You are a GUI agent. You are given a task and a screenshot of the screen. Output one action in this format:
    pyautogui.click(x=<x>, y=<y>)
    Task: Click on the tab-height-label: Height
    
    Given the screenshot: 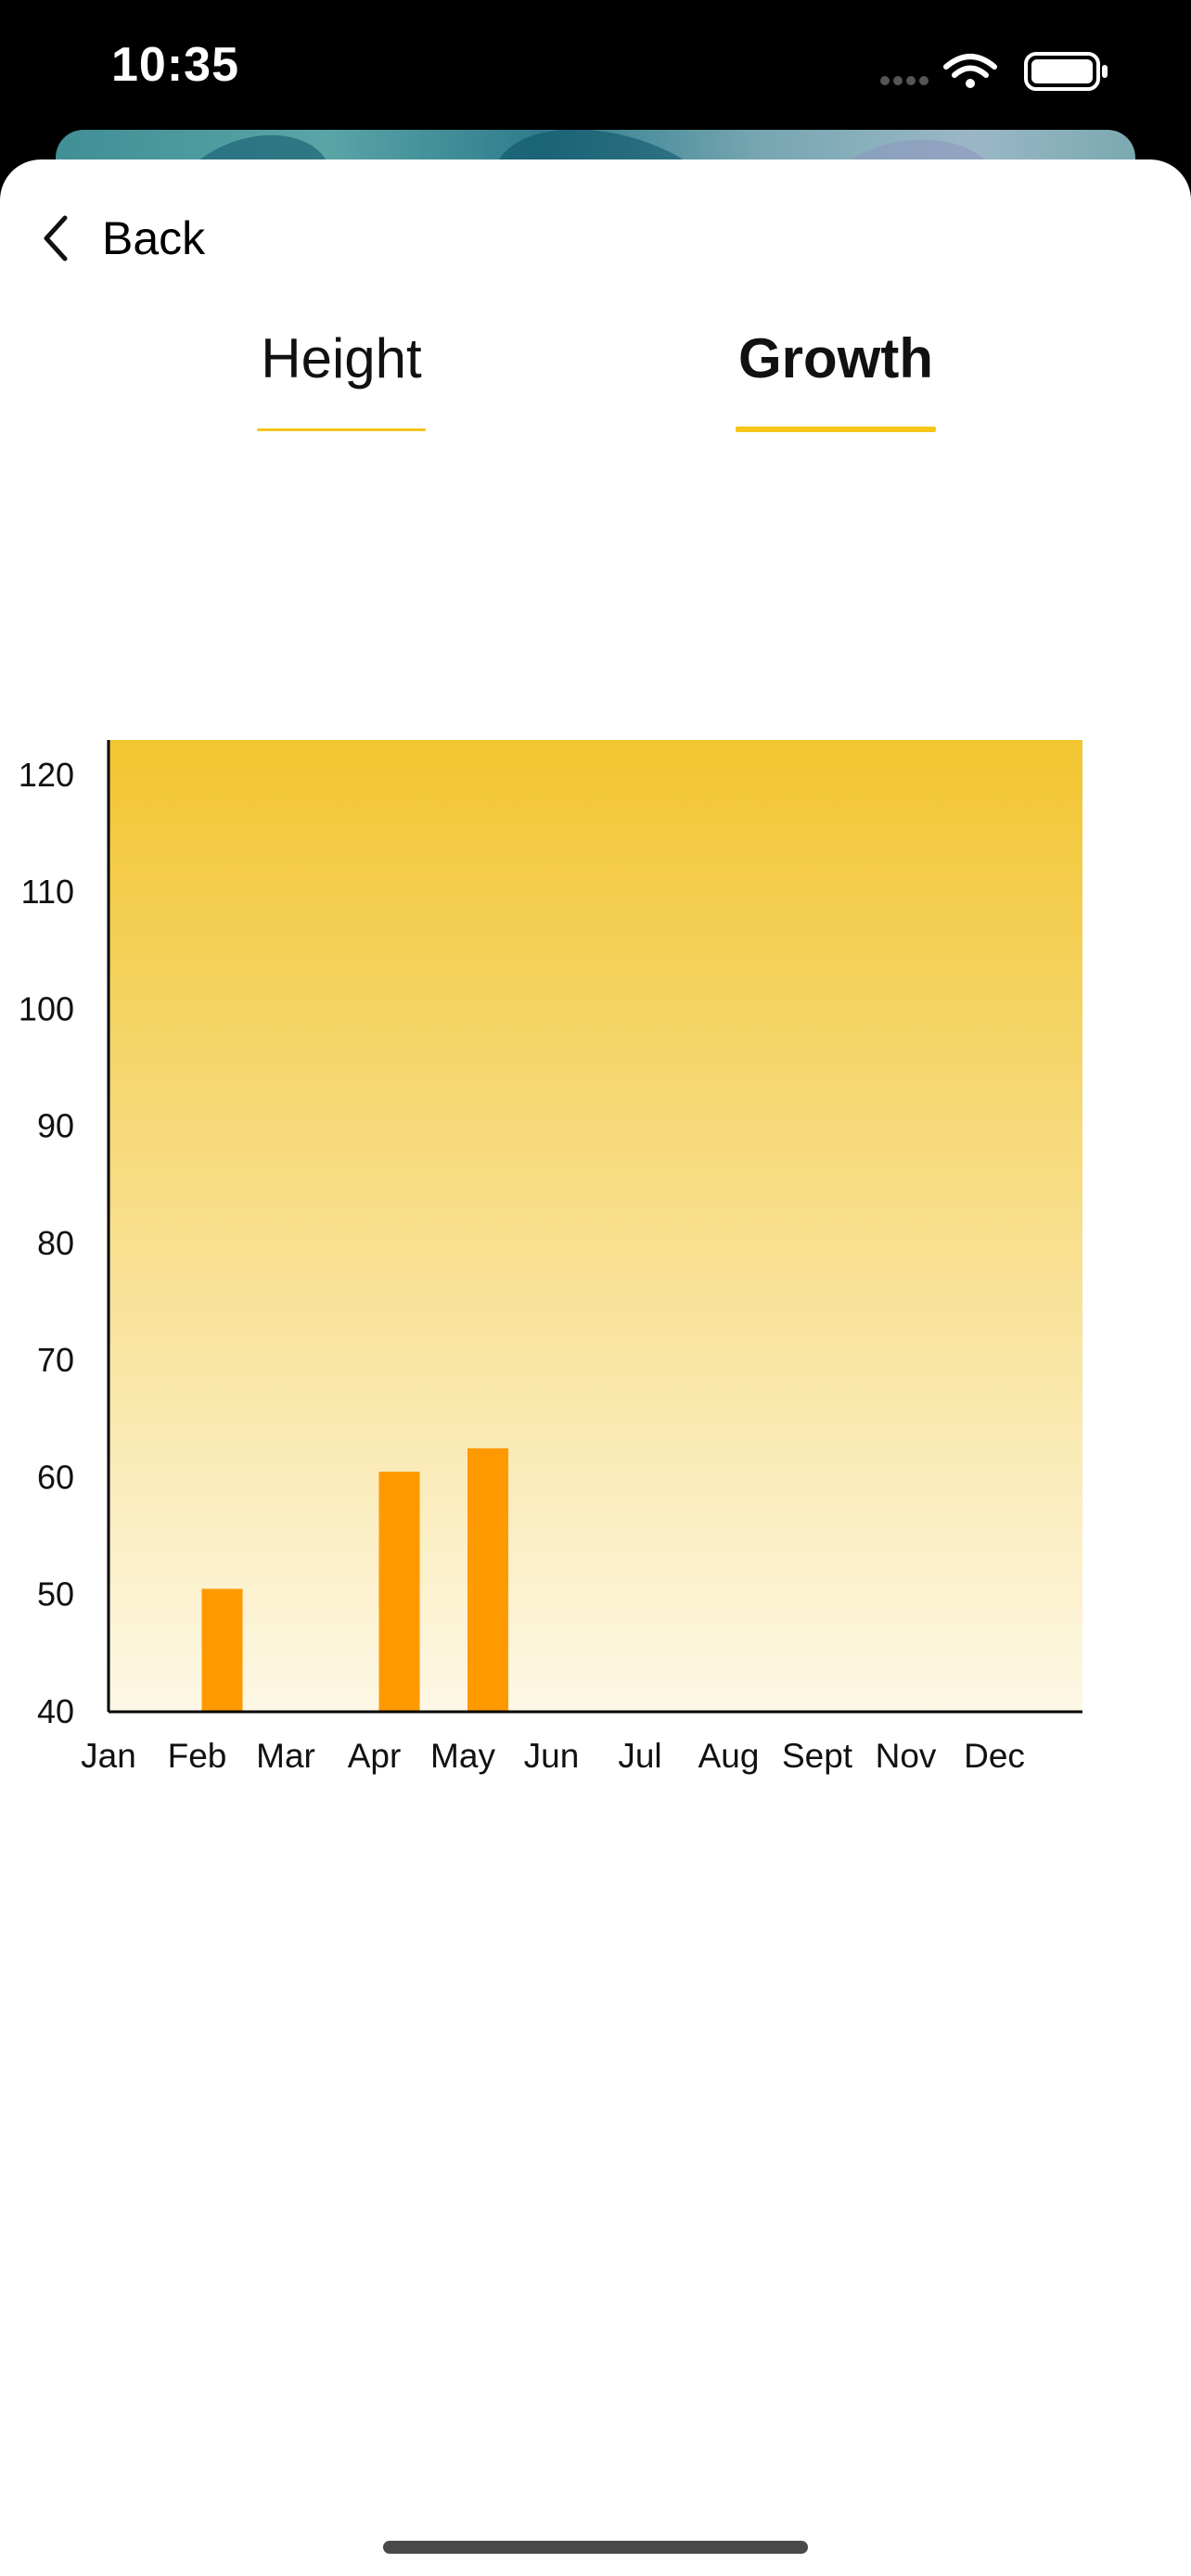 What is the action you would take?
    pyautogui.click(x=341, y=358)
    